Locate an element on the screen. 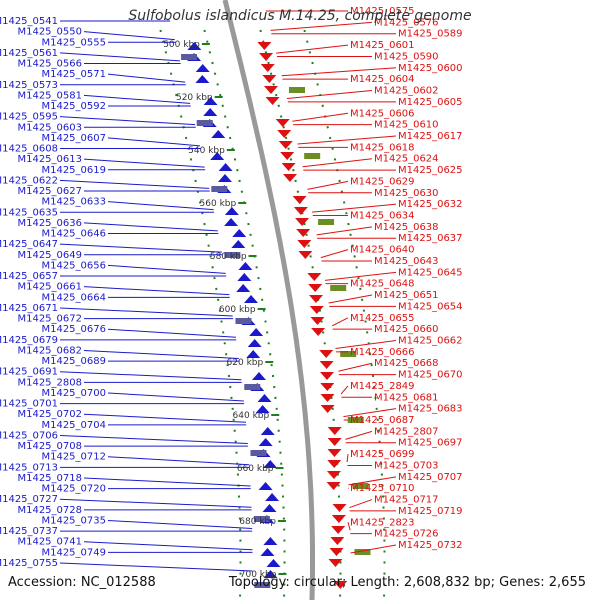 The width and height of the screenshot is (600, 604). gene-label: M1425_0737 is located at coordinates (29, 531).